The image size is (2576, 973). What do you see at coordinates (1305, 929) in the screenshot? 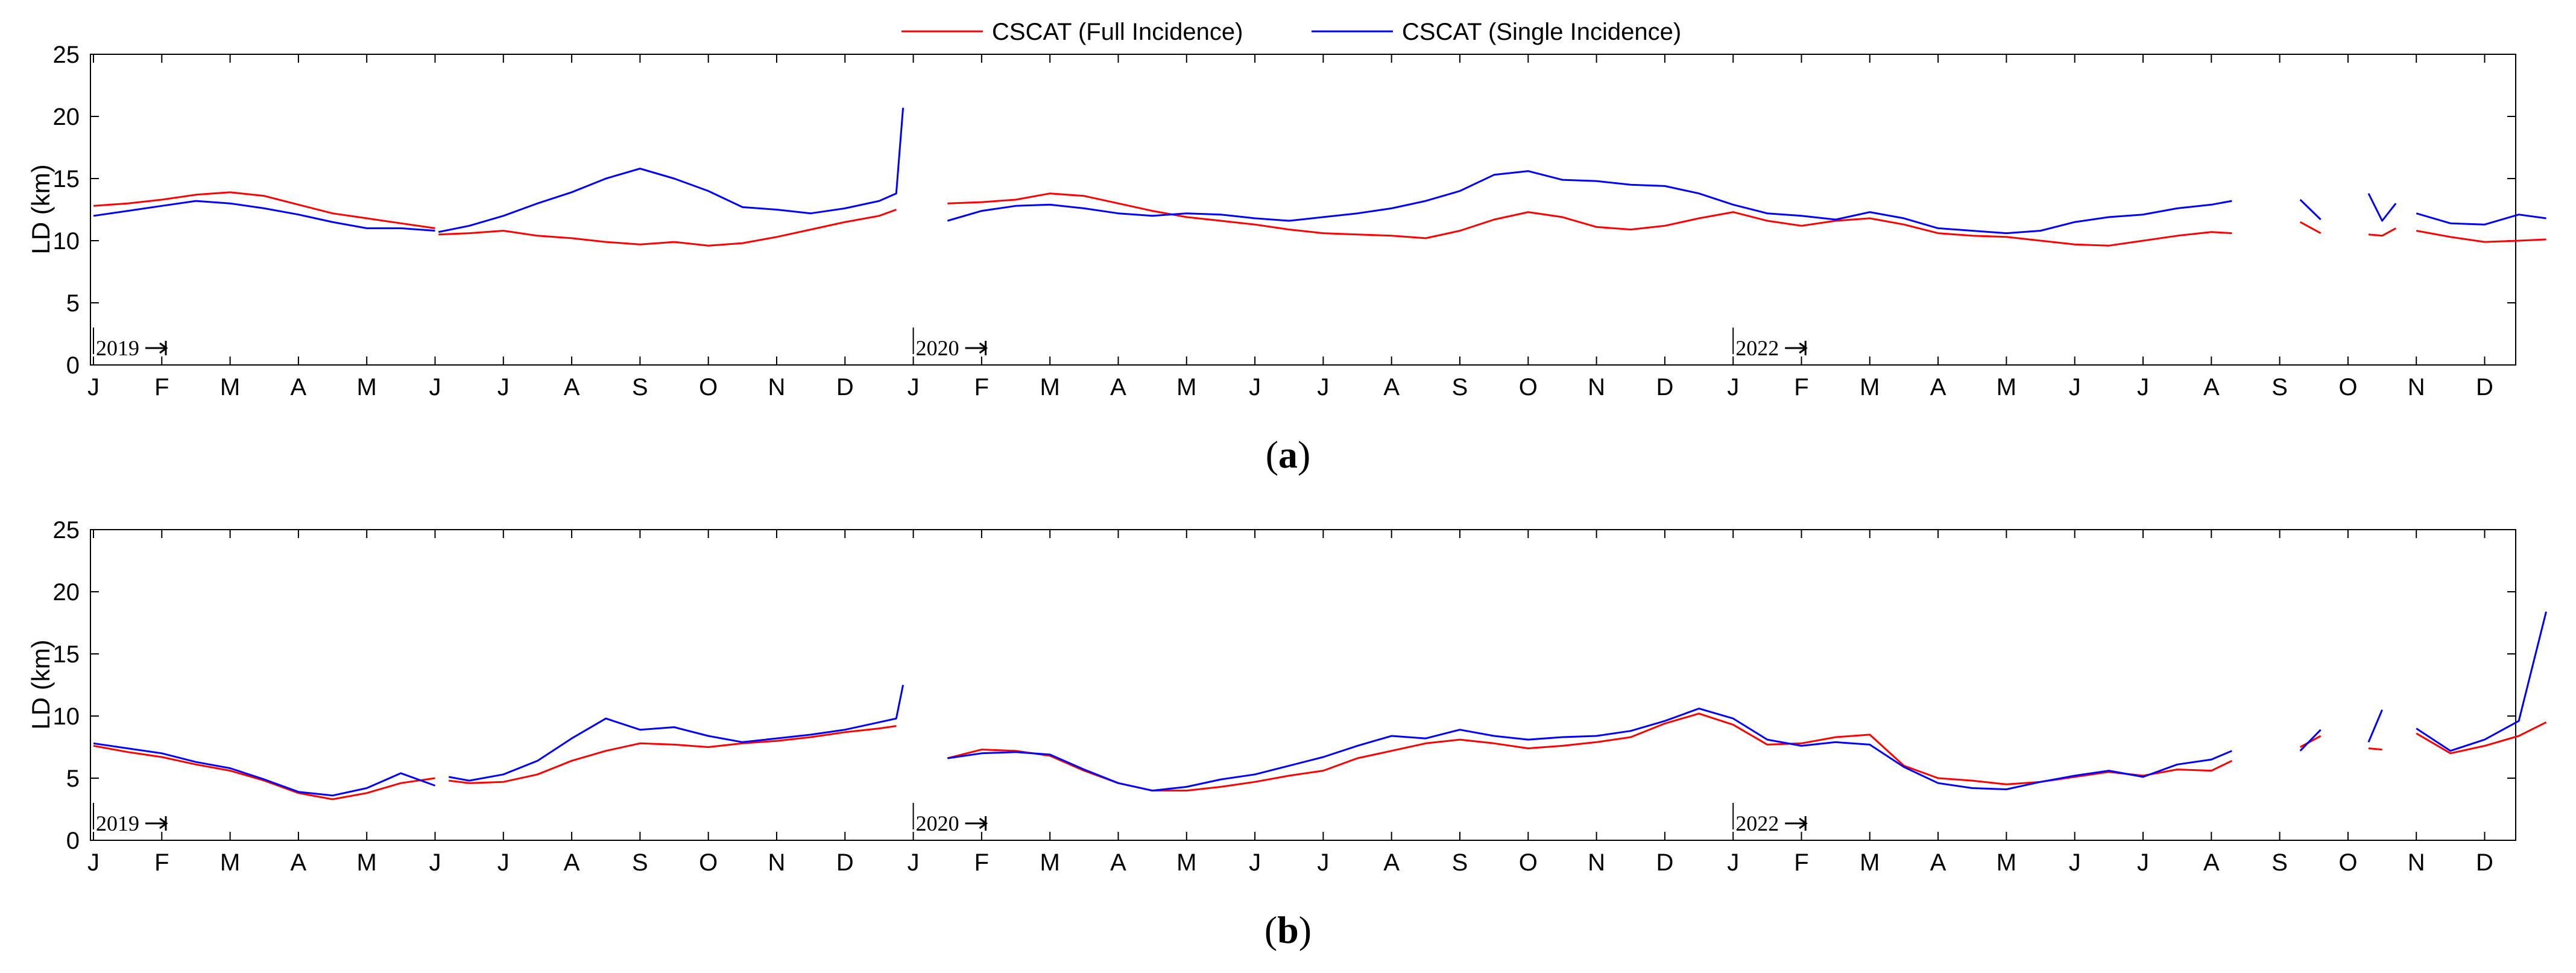
I see `caption-close-paren: )` at bounding box center [1305, 929].